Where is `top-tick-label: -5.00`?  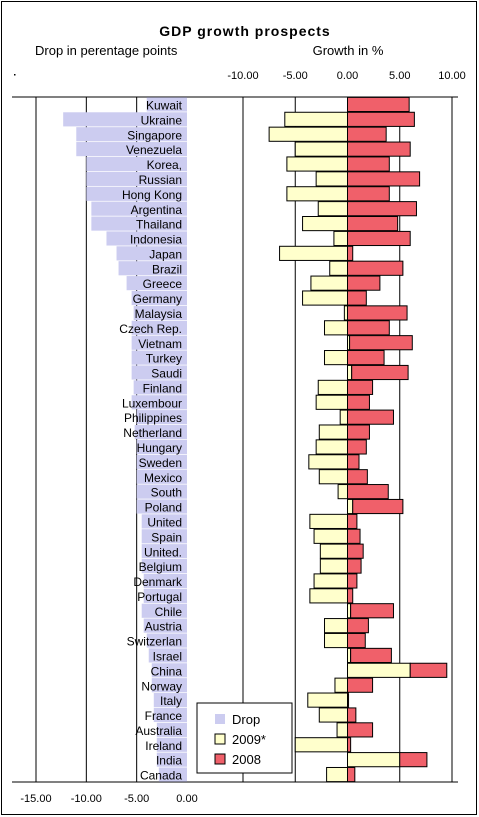
top-tick-label: -5.00 is located at coordinates (295, 76).